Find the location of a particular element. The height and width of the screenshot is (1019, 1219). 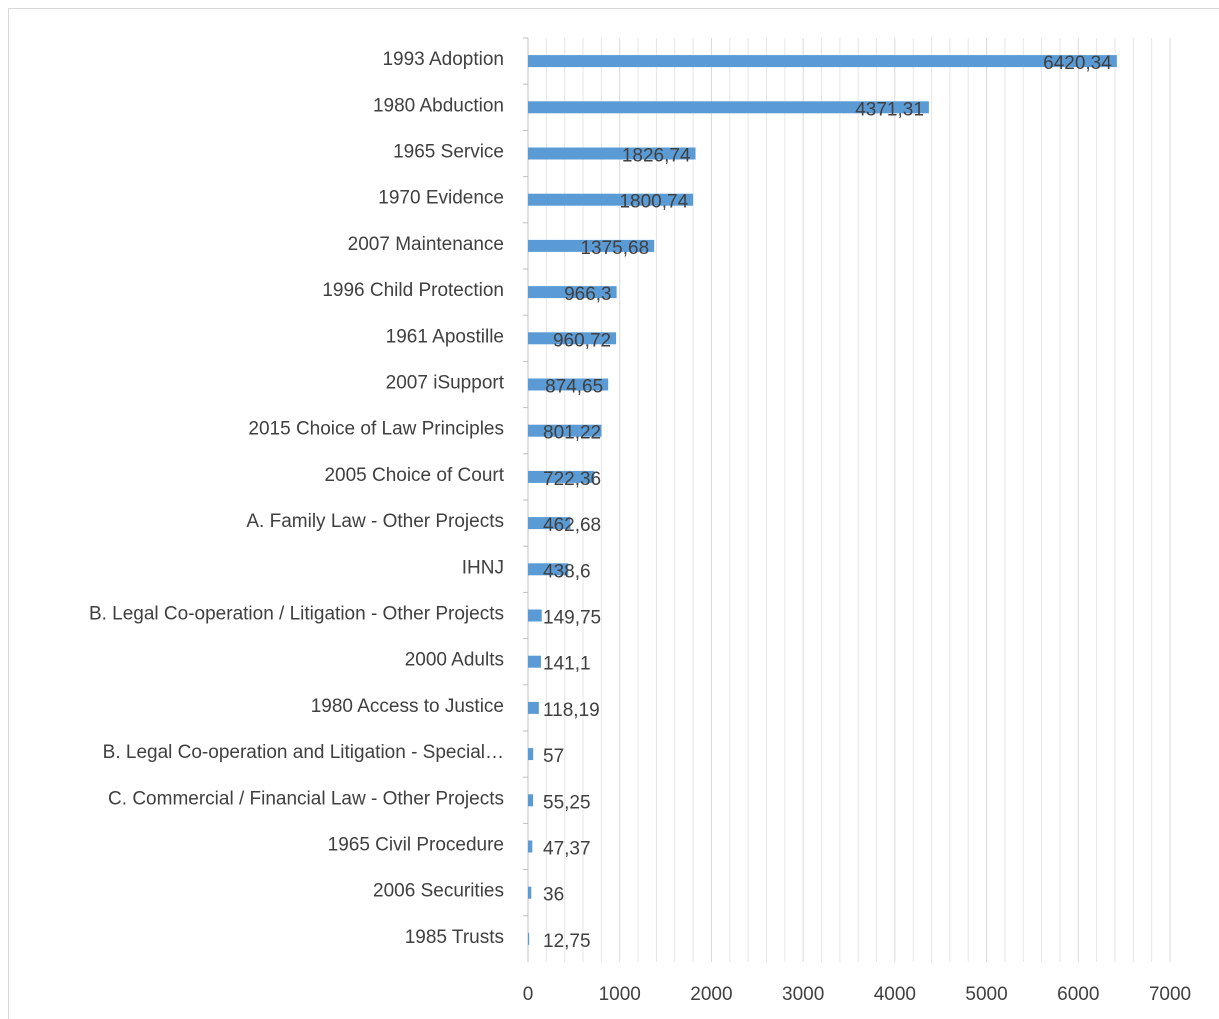

data-label: 1800,74 is located at coordinates (653, 202).